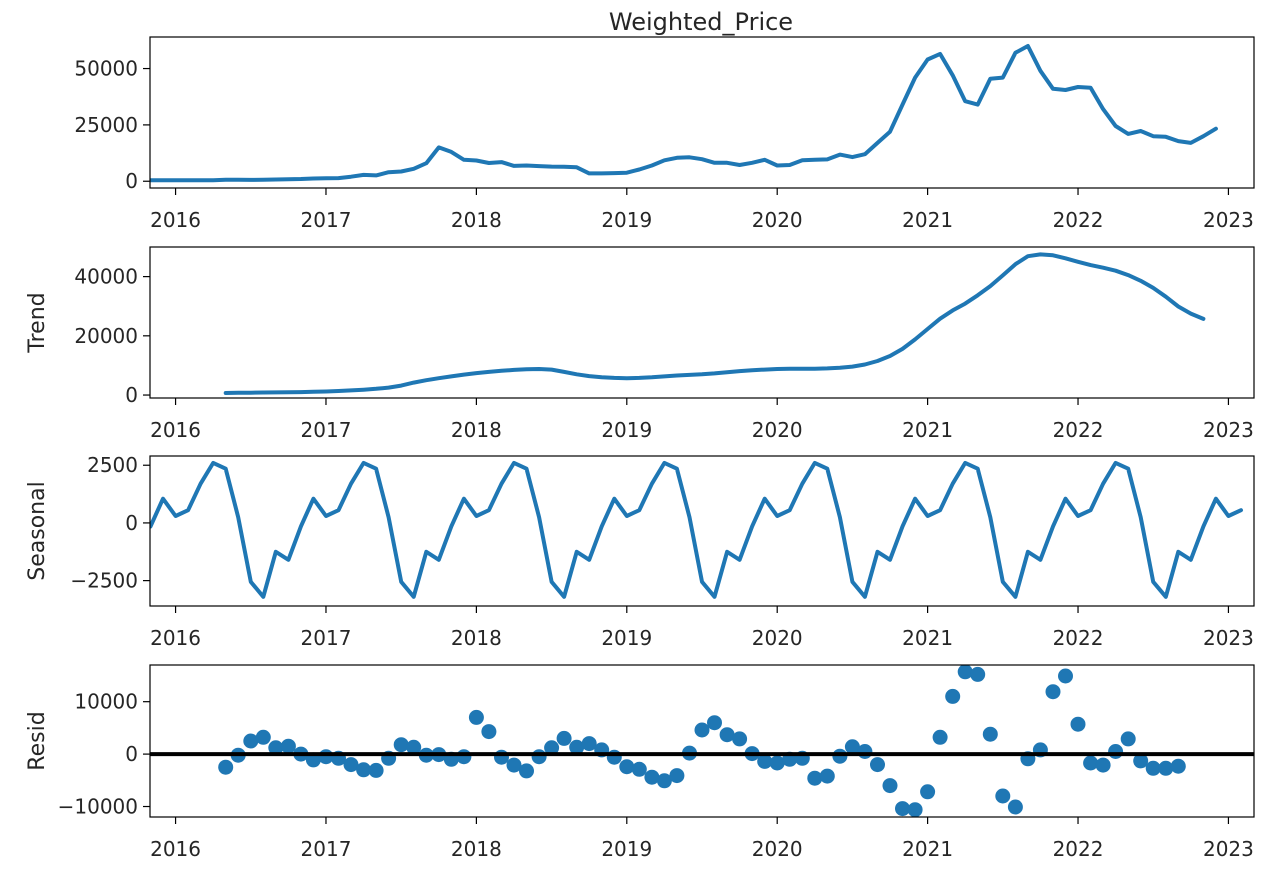 The width and height of the screenshot is (1267, 869). I want to click on resid-series, so click(702, 741).